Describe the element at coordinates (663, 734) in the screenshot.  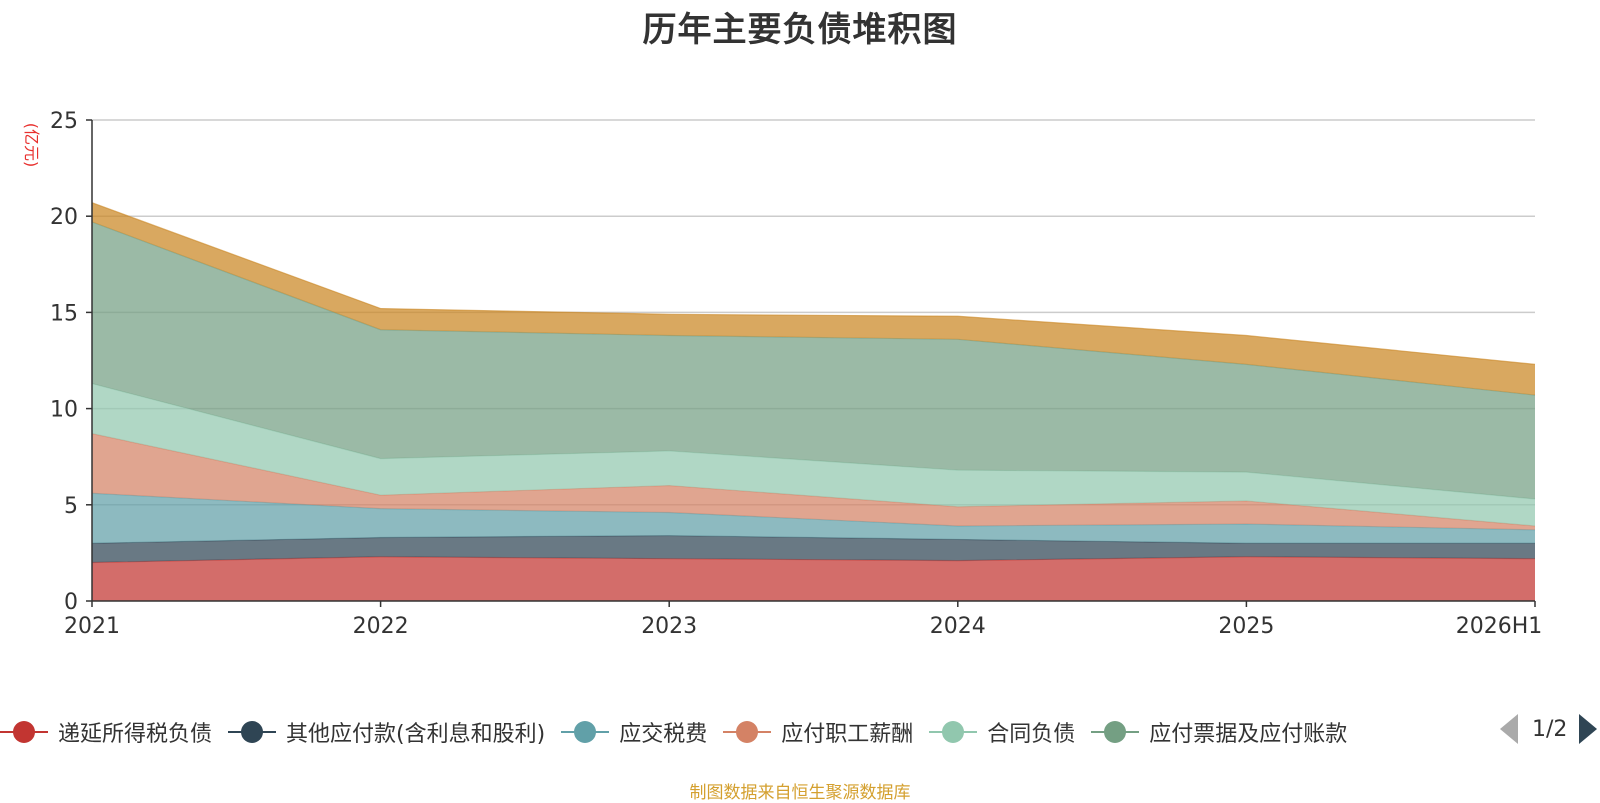
I see `legend-label: 应交税费` at that location.